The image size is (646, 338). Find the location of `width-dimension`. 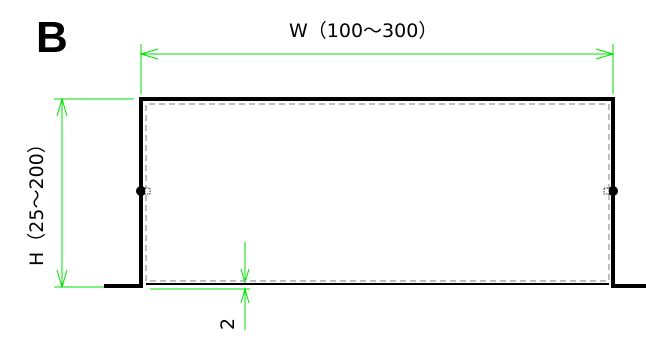

width-dimension is located at coordinates (377, 69).